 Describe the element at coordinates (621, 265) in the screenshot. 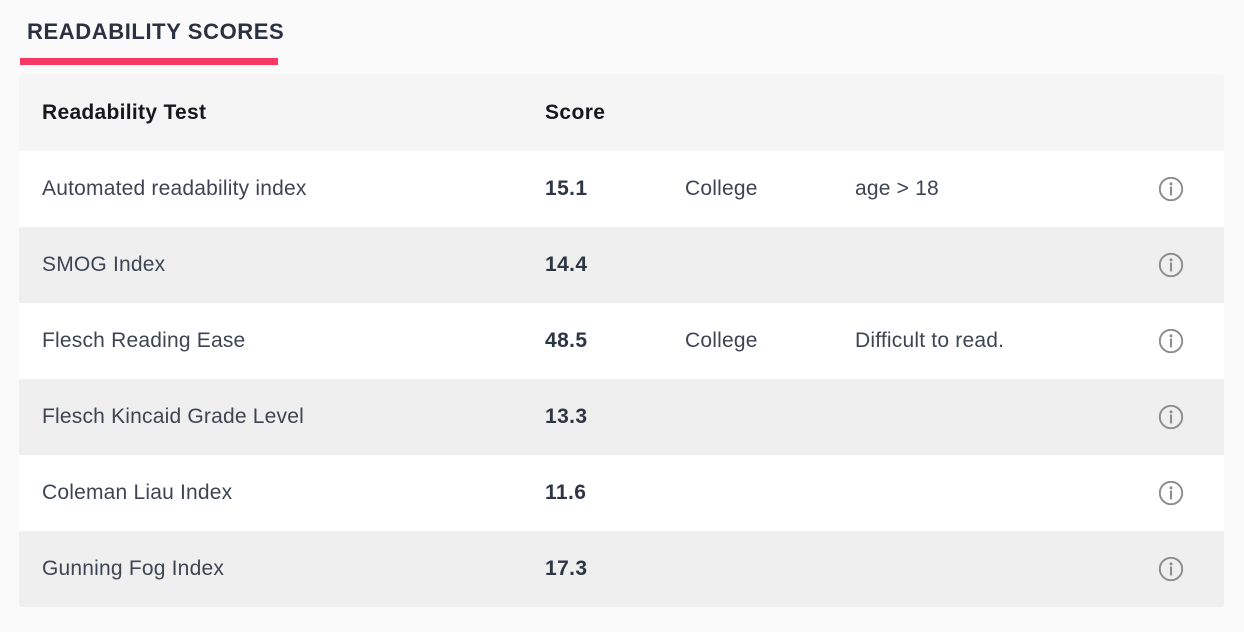

I see `table-row: SMOG Index 14.4` at that location.